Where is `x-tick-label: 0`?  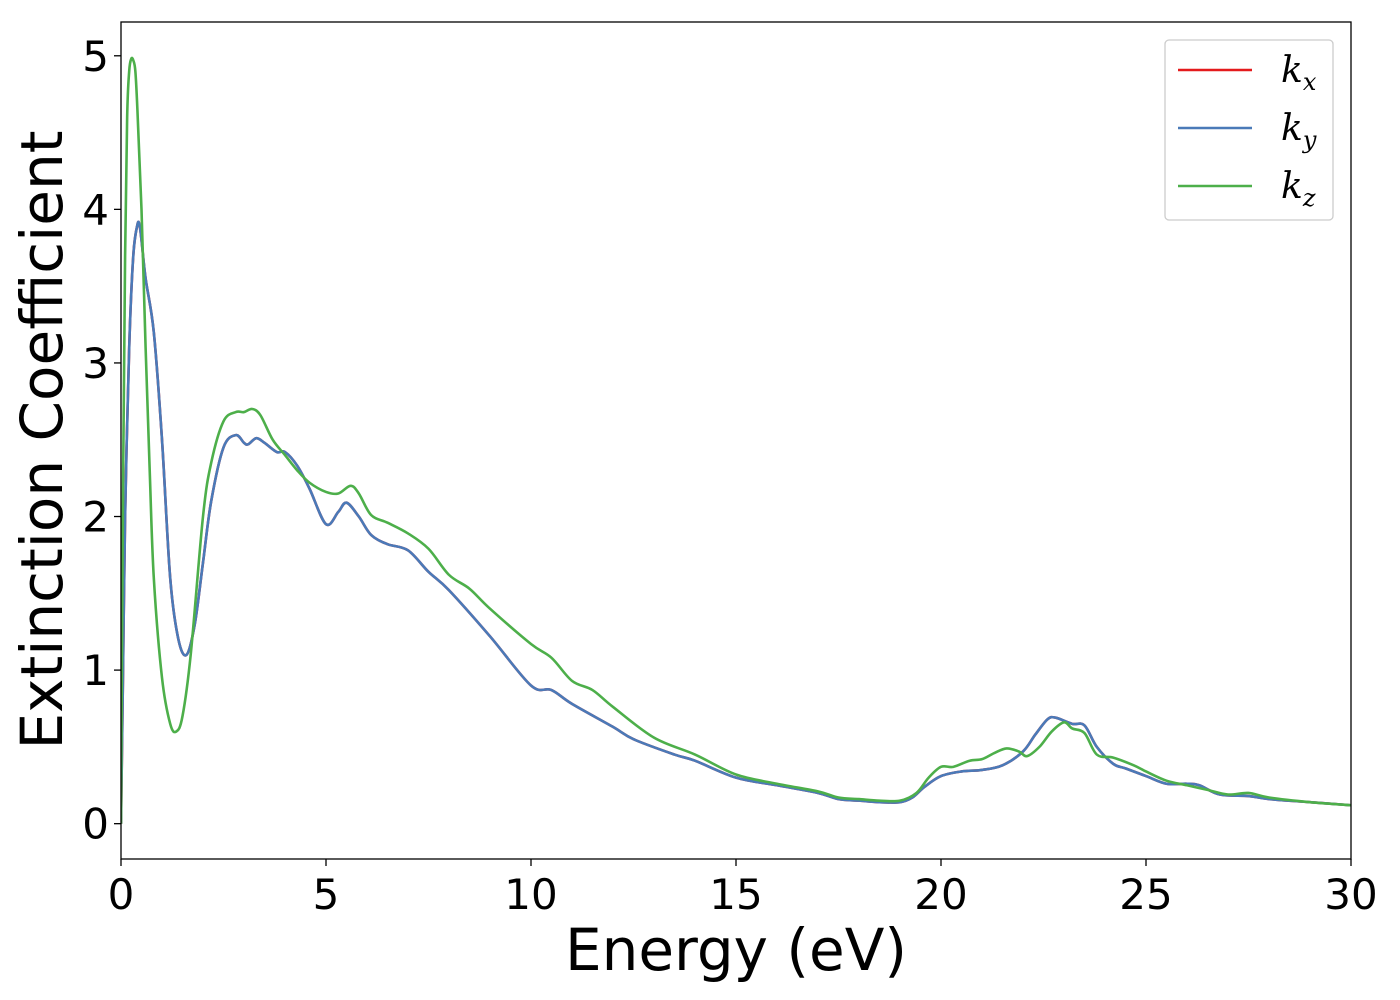 x-tick-label: 0 is located at coordinates (121, 894).